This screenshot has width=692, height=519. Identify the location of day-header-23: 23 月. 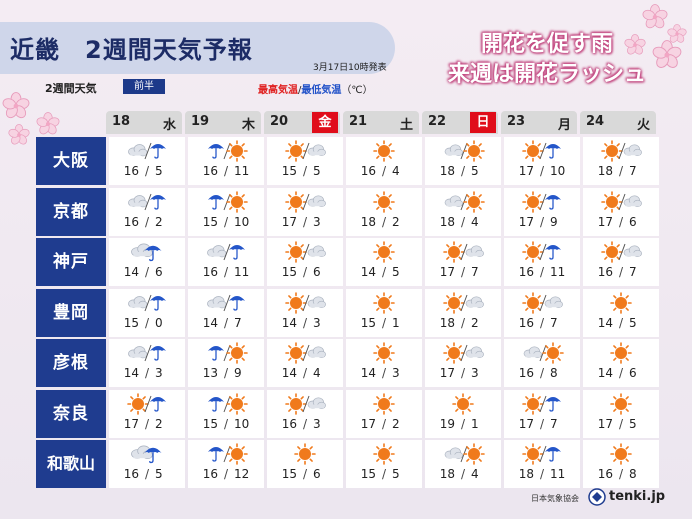
(539, 122).